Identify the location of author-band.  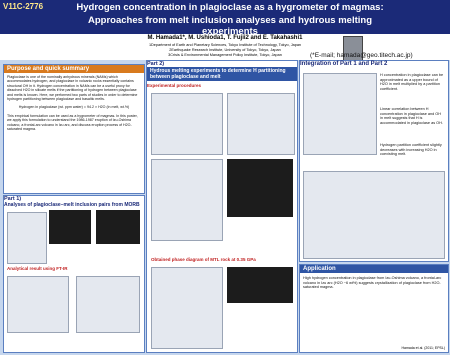
(225, 47).